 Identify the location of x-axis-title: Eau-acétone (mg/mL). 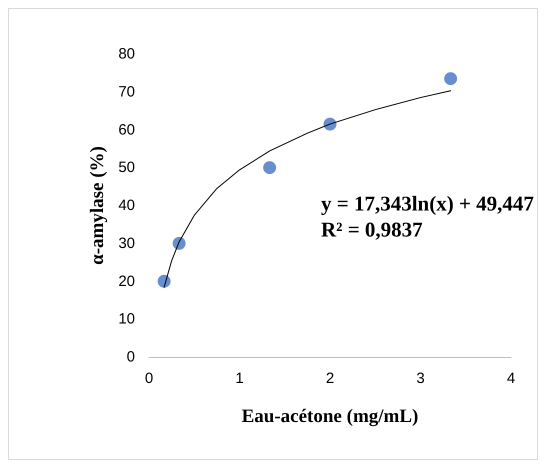
(330, 416).